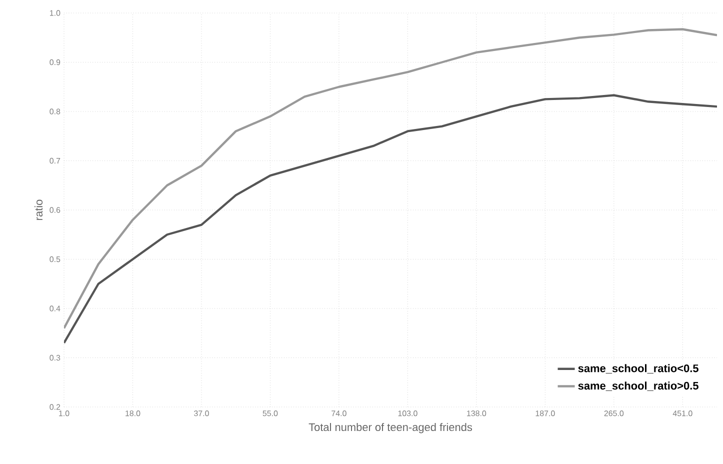 The image size is (723, 464). I want to click on legend-label: same_school_ratio<0.5, so click(638, 369).